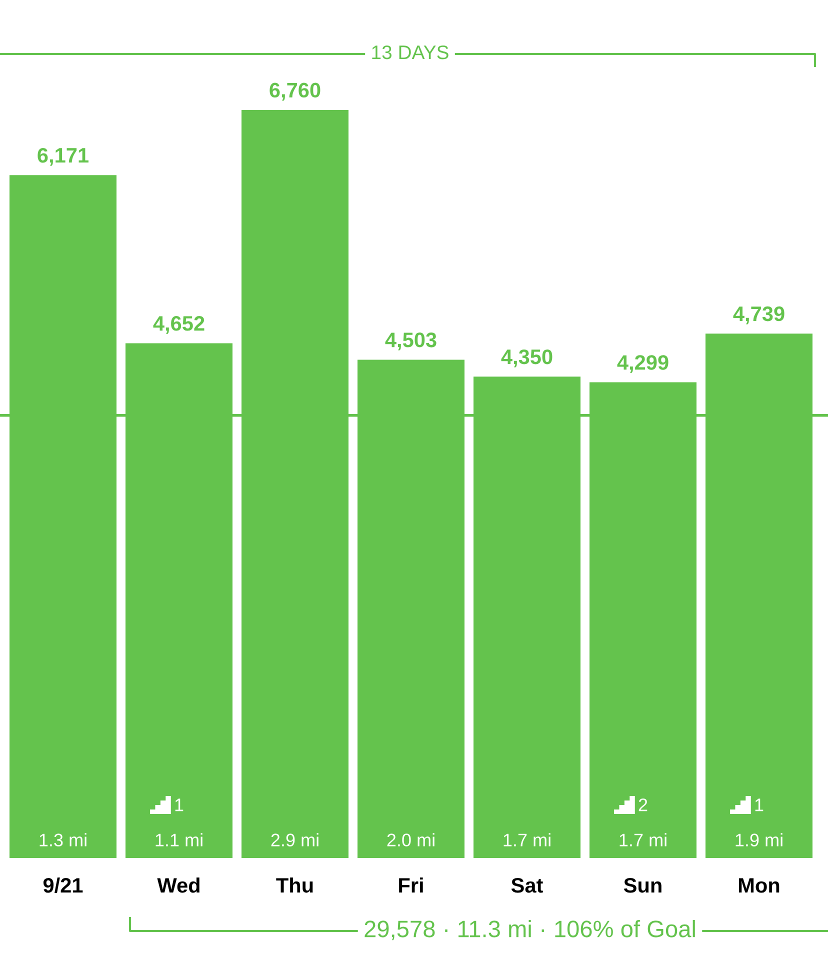 This screenshot has height=956, width=828. I want to click on data-label: 4,503, so click(410, 341).